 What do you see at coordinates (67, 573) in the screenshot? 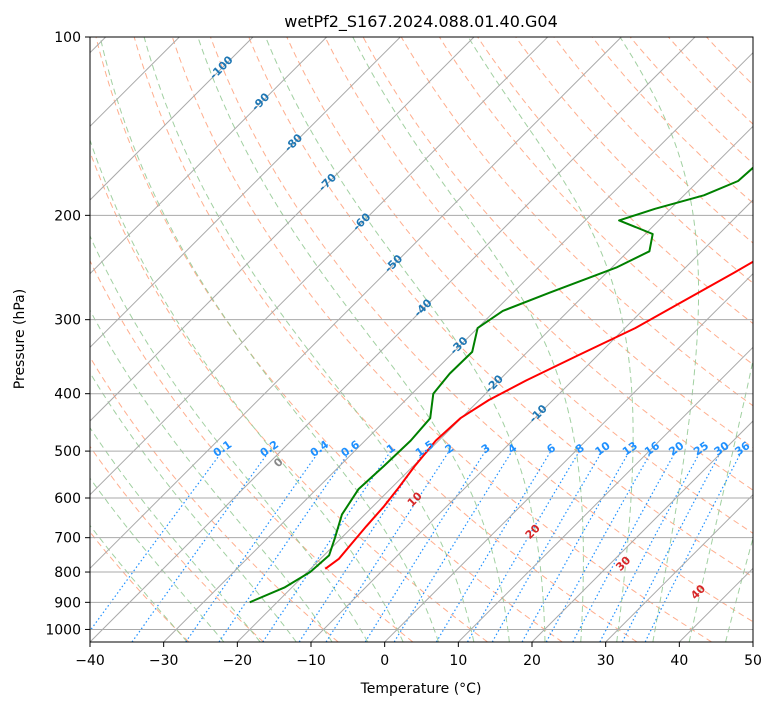
I see `y-tick-label: 800` at bounding box center [67, 573].